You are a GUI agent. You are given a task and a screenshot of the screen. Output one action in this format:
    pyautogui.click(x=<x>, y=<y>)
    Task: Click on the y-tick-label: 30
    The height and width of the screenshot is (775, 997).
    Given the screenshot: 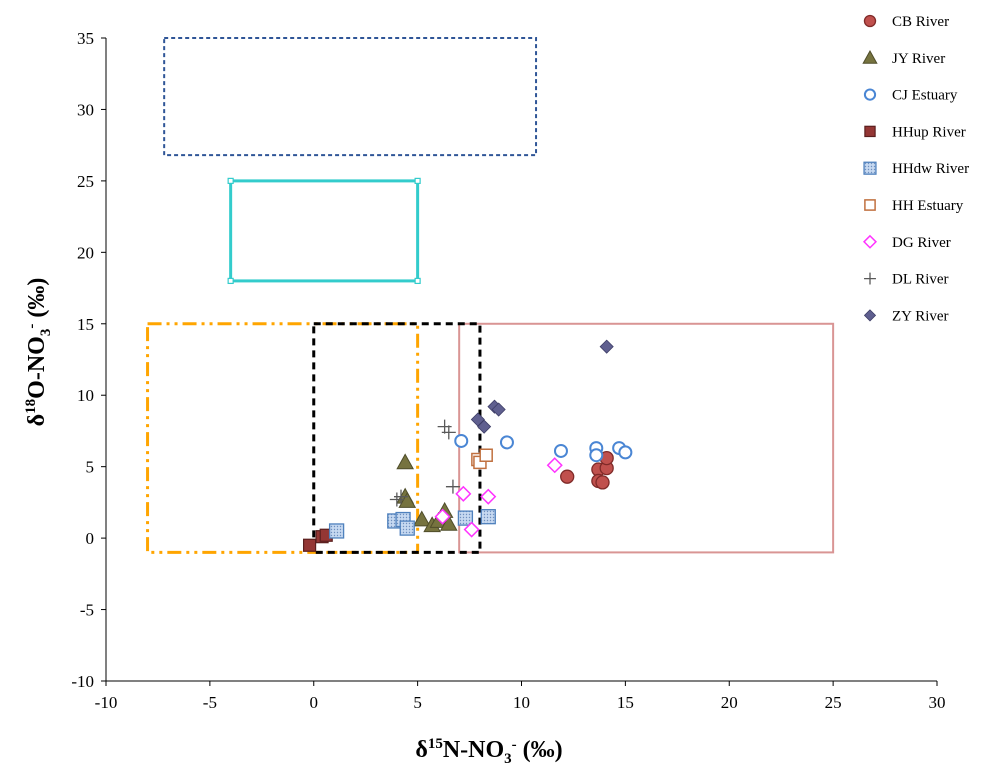 What is the action you would take?
    pyautogui.click(x=85, y=109)
    